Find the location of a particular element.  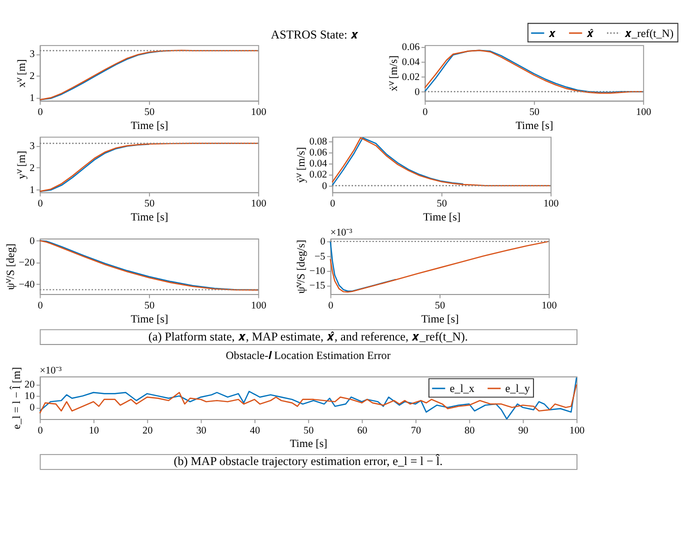

x-tick-label: 90 is located at coordinates (523, 430).